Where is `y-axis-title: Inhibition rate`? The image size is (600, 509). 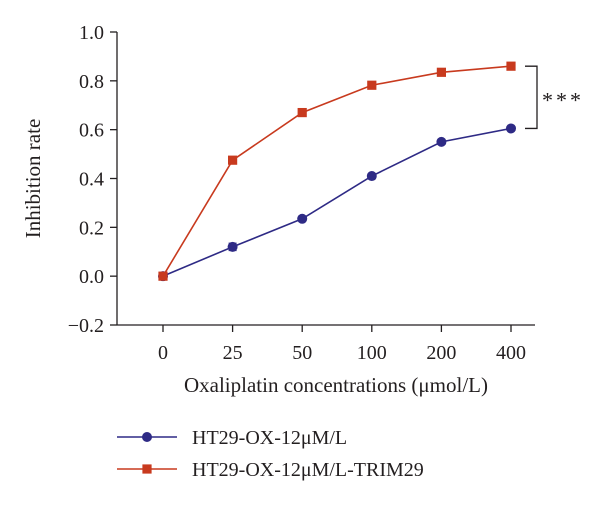 y-axis-title: Inhibition rate is located at coordinates (33, 179).